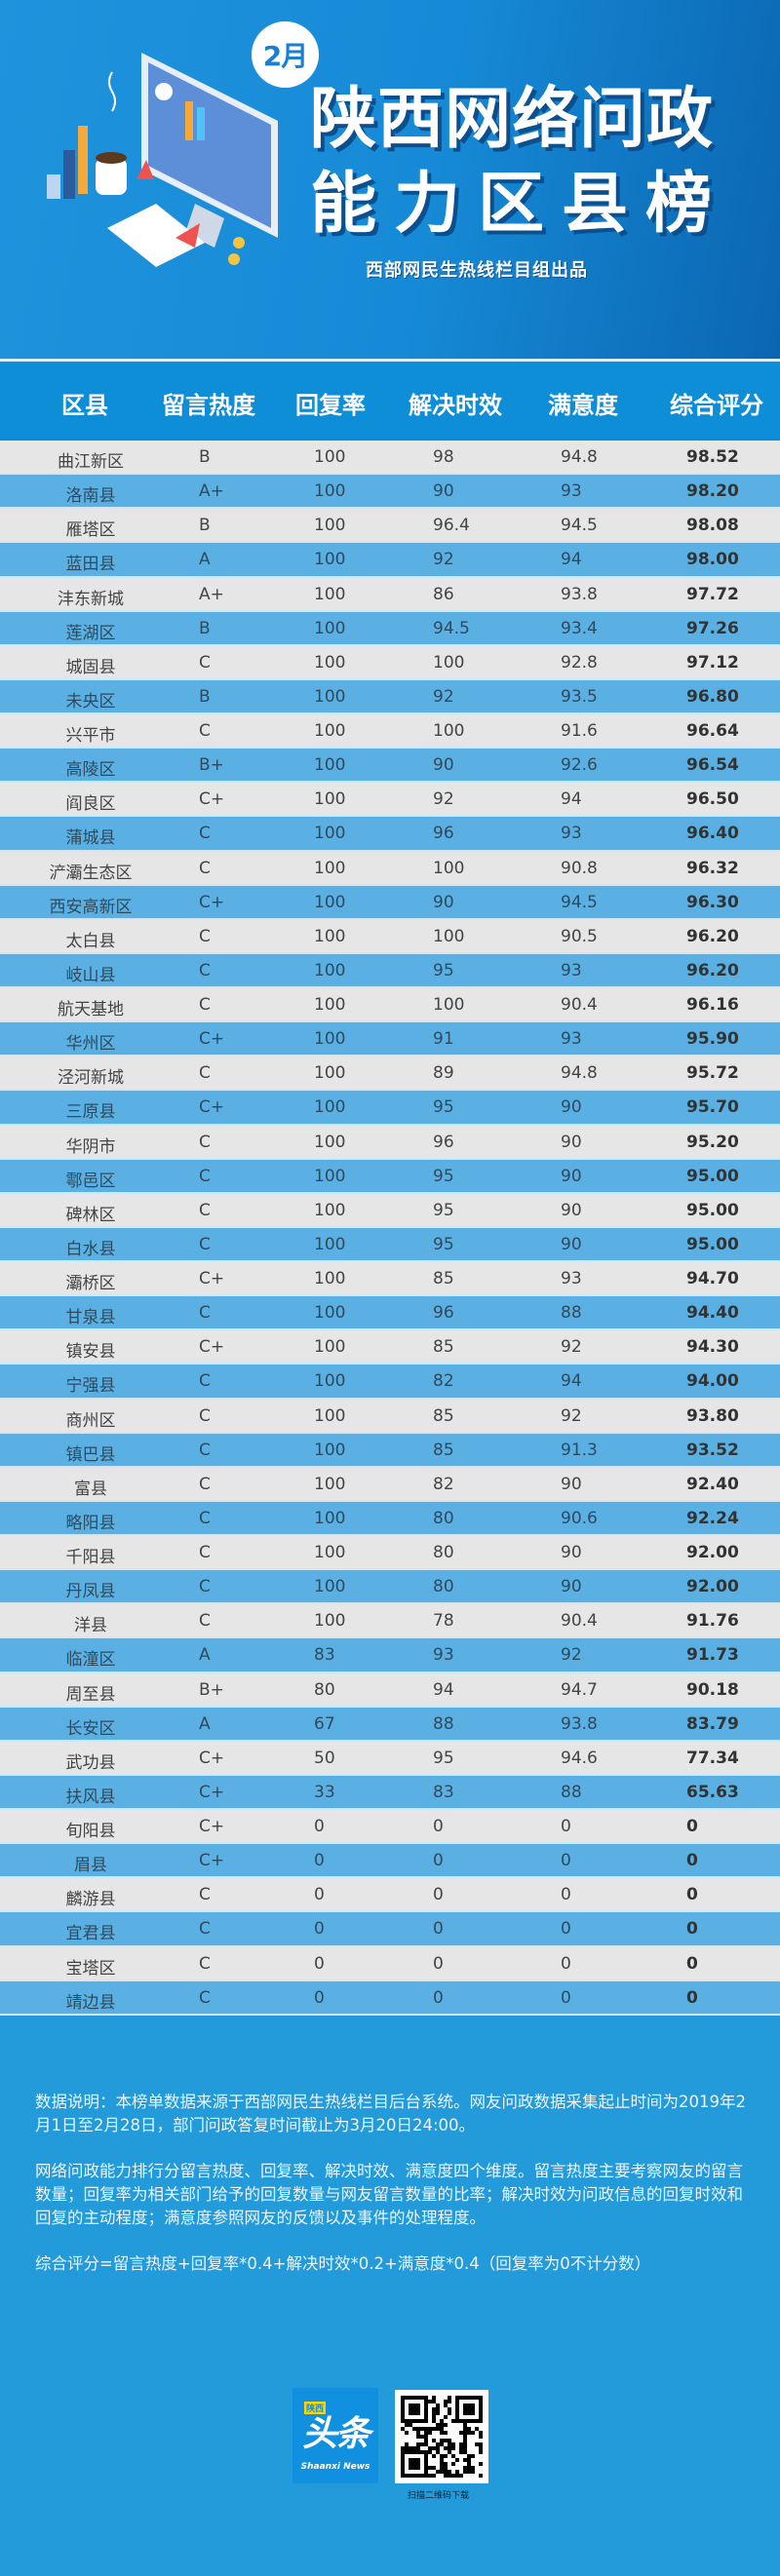 The image size is (780, 2576). I want to click on header-satisfaction: 满意度, so click(583, 405).